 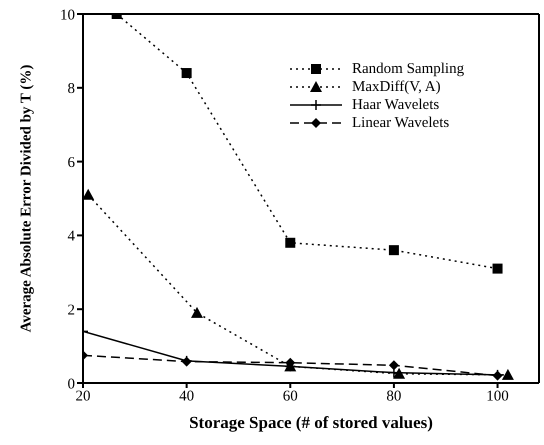 I want to click on x-tick-label: 60, so click(x=290, y=396).